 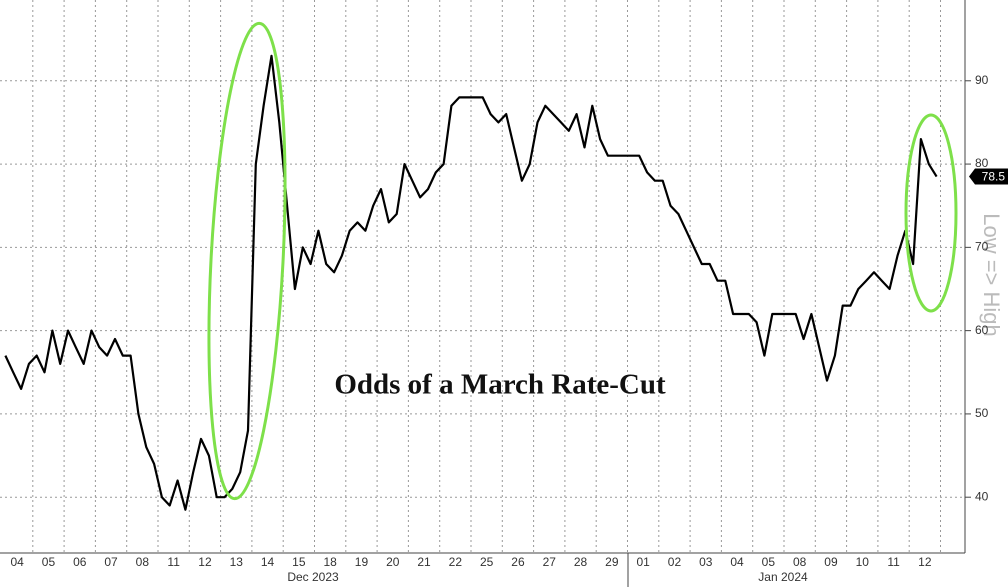 What do you see at coordinates (675, 562) in the screenshot?
I see `x-tick-label: 02` at bounding box center [675, 562].